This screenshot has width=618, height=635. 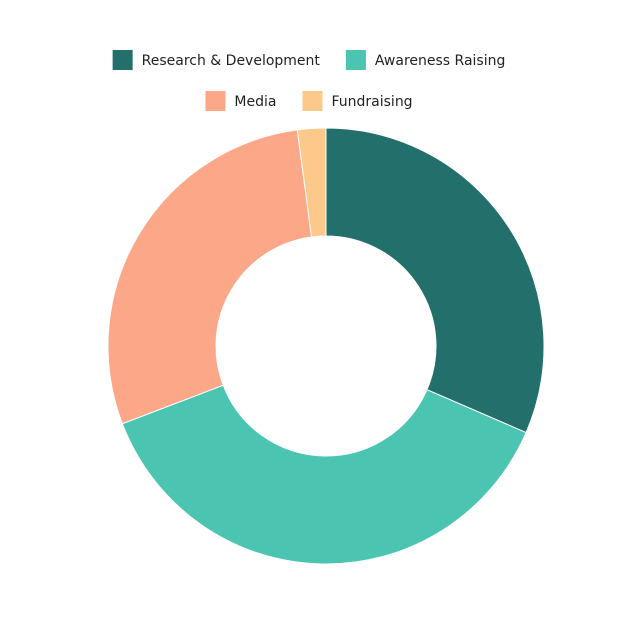 What do you see at coordinates (371, 102) in the screenshot?
I see `legend-label: Fundraising` at bounding box center [371, 102].